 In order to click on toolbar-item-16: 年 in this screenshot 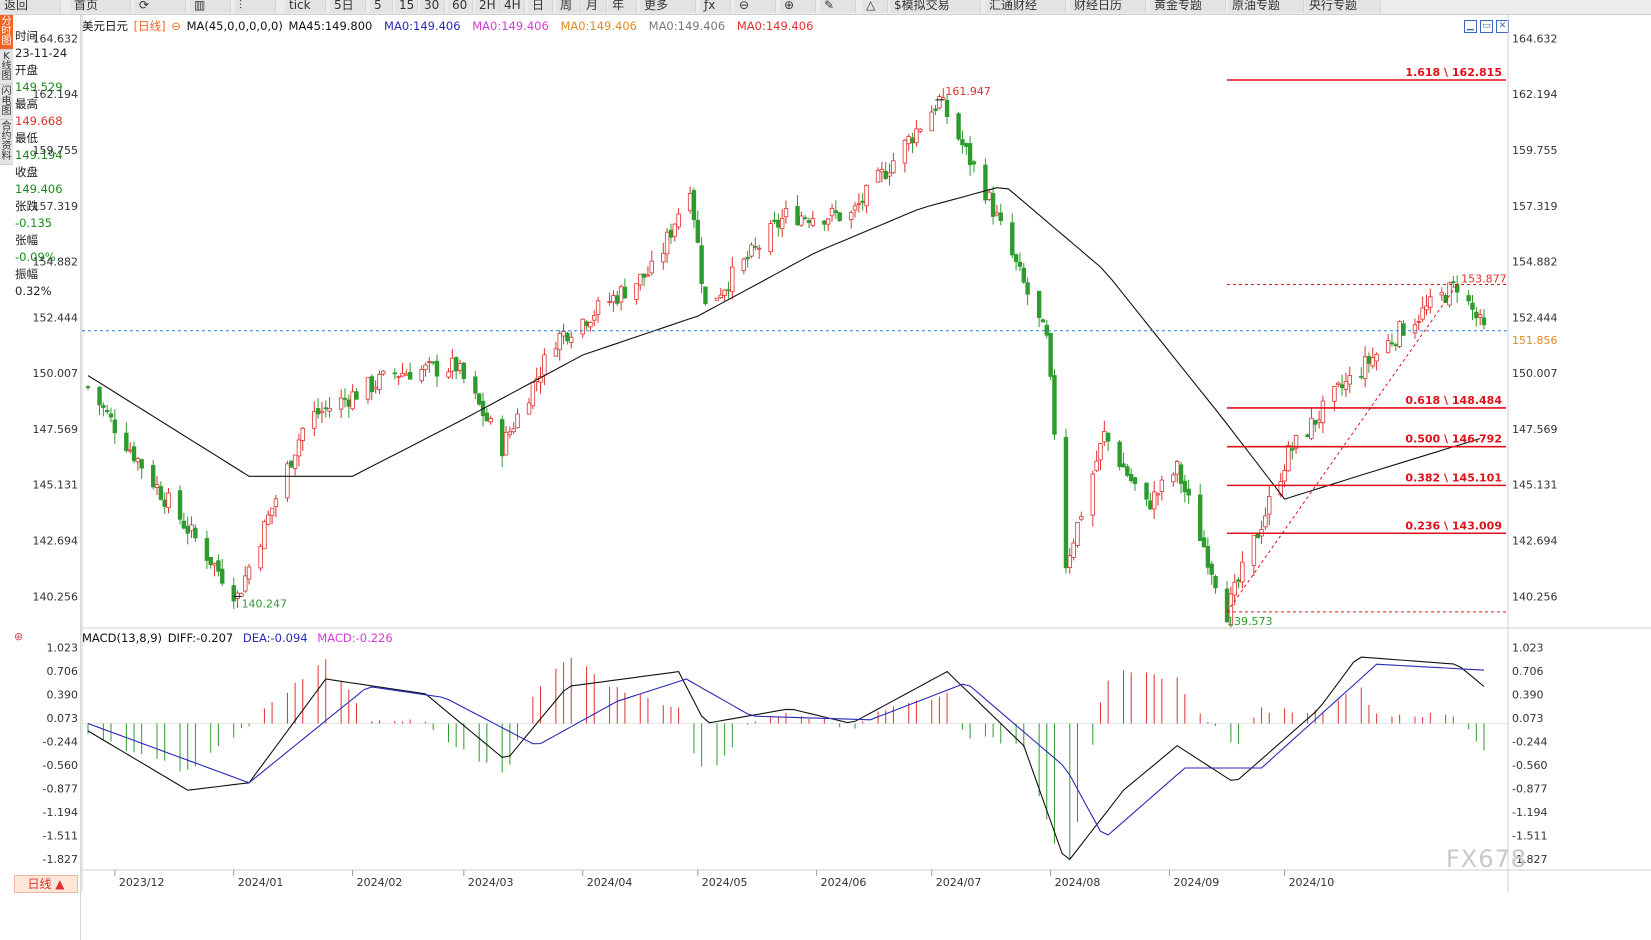, I will do `click(622, 6)`.